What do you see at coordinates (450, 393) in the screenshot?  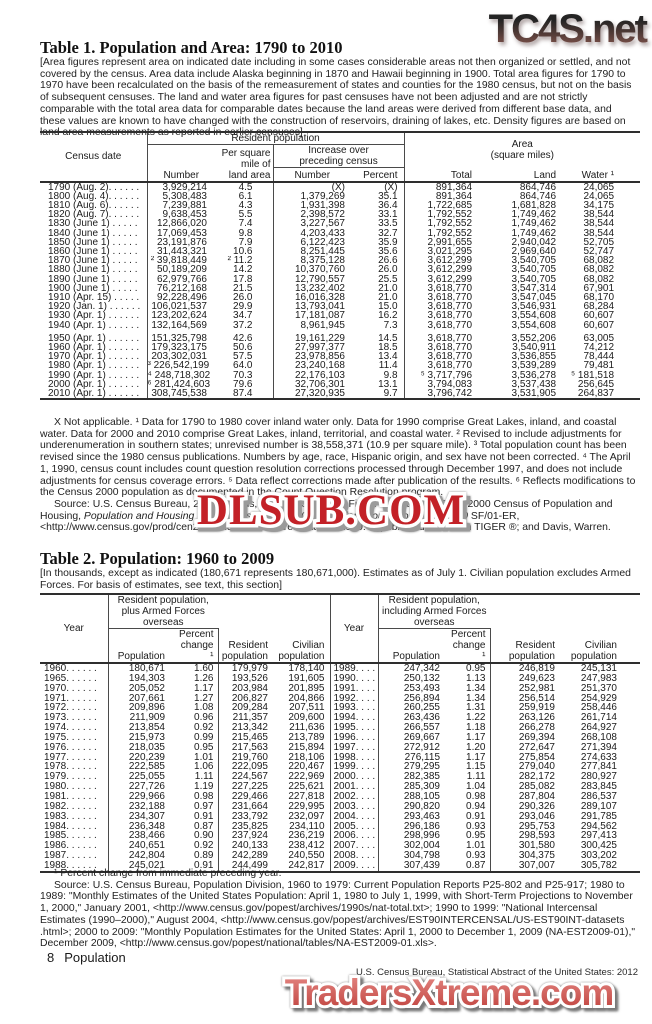 I see `table-cell: 3,796,742` at bounding box center [450, 393].